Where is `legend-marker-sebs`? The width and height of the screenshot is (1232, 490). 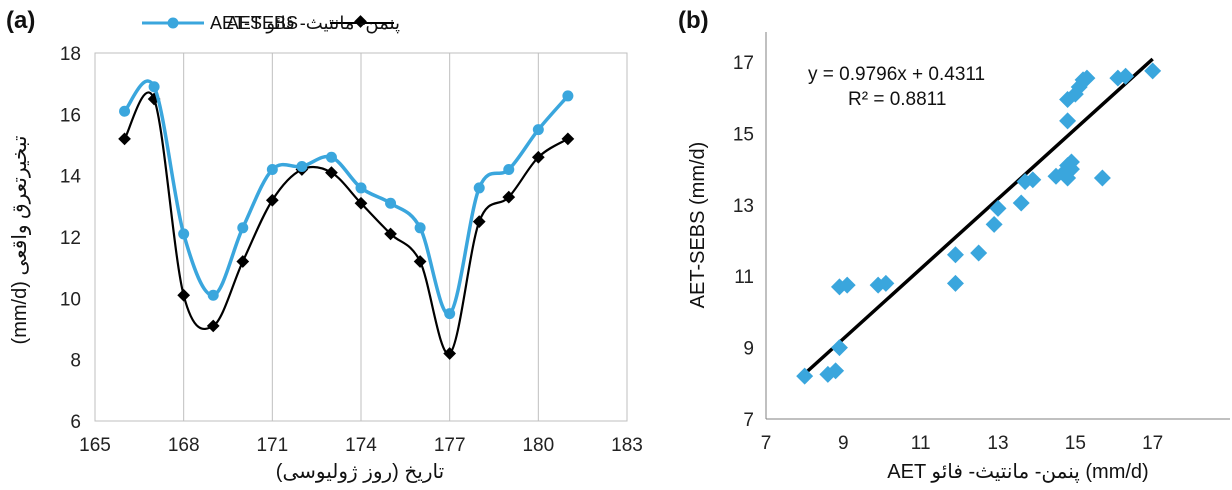
legend-marker-sebs is located at coordinates (173, 23).